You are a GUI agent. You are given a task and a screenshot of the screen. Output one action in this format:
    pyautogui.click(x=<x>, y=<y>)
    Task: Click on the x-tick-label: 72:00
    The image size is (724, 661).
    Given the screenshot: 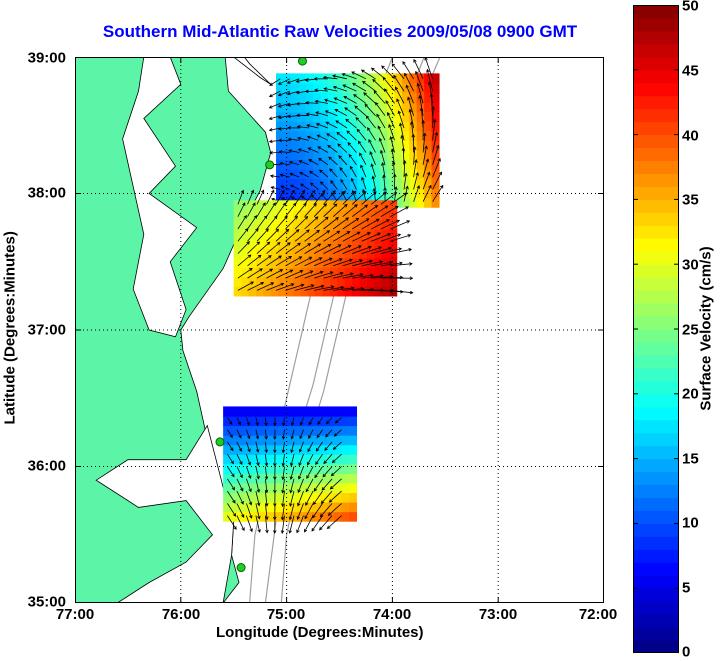 What is the action you would take?
    pyautogui.click(x=598, y=614)
    